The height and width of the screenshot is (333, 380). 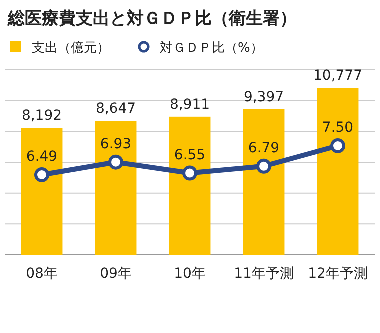 What do you see at coordinates (338, 274) in the screenshot?
I see `x-tick-label: 12年予測` at bounding box center [338, 274].